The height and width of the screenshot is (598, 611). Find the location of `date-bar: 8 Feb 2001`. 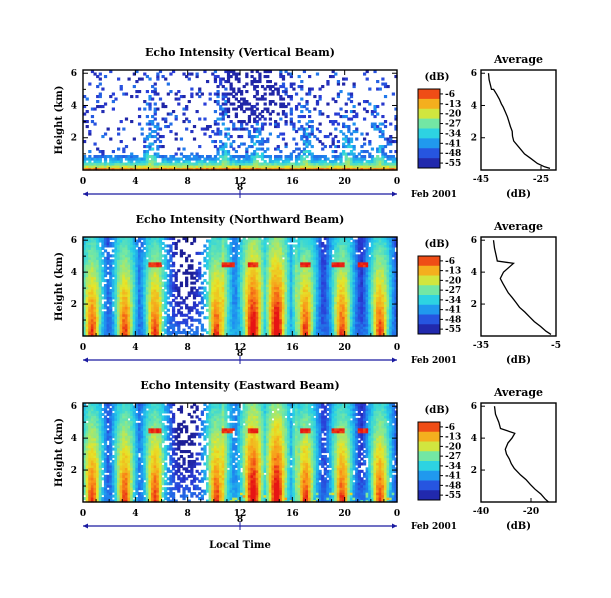

date-bar: 8 Feb 2001 is located at coordinates (270, 191).